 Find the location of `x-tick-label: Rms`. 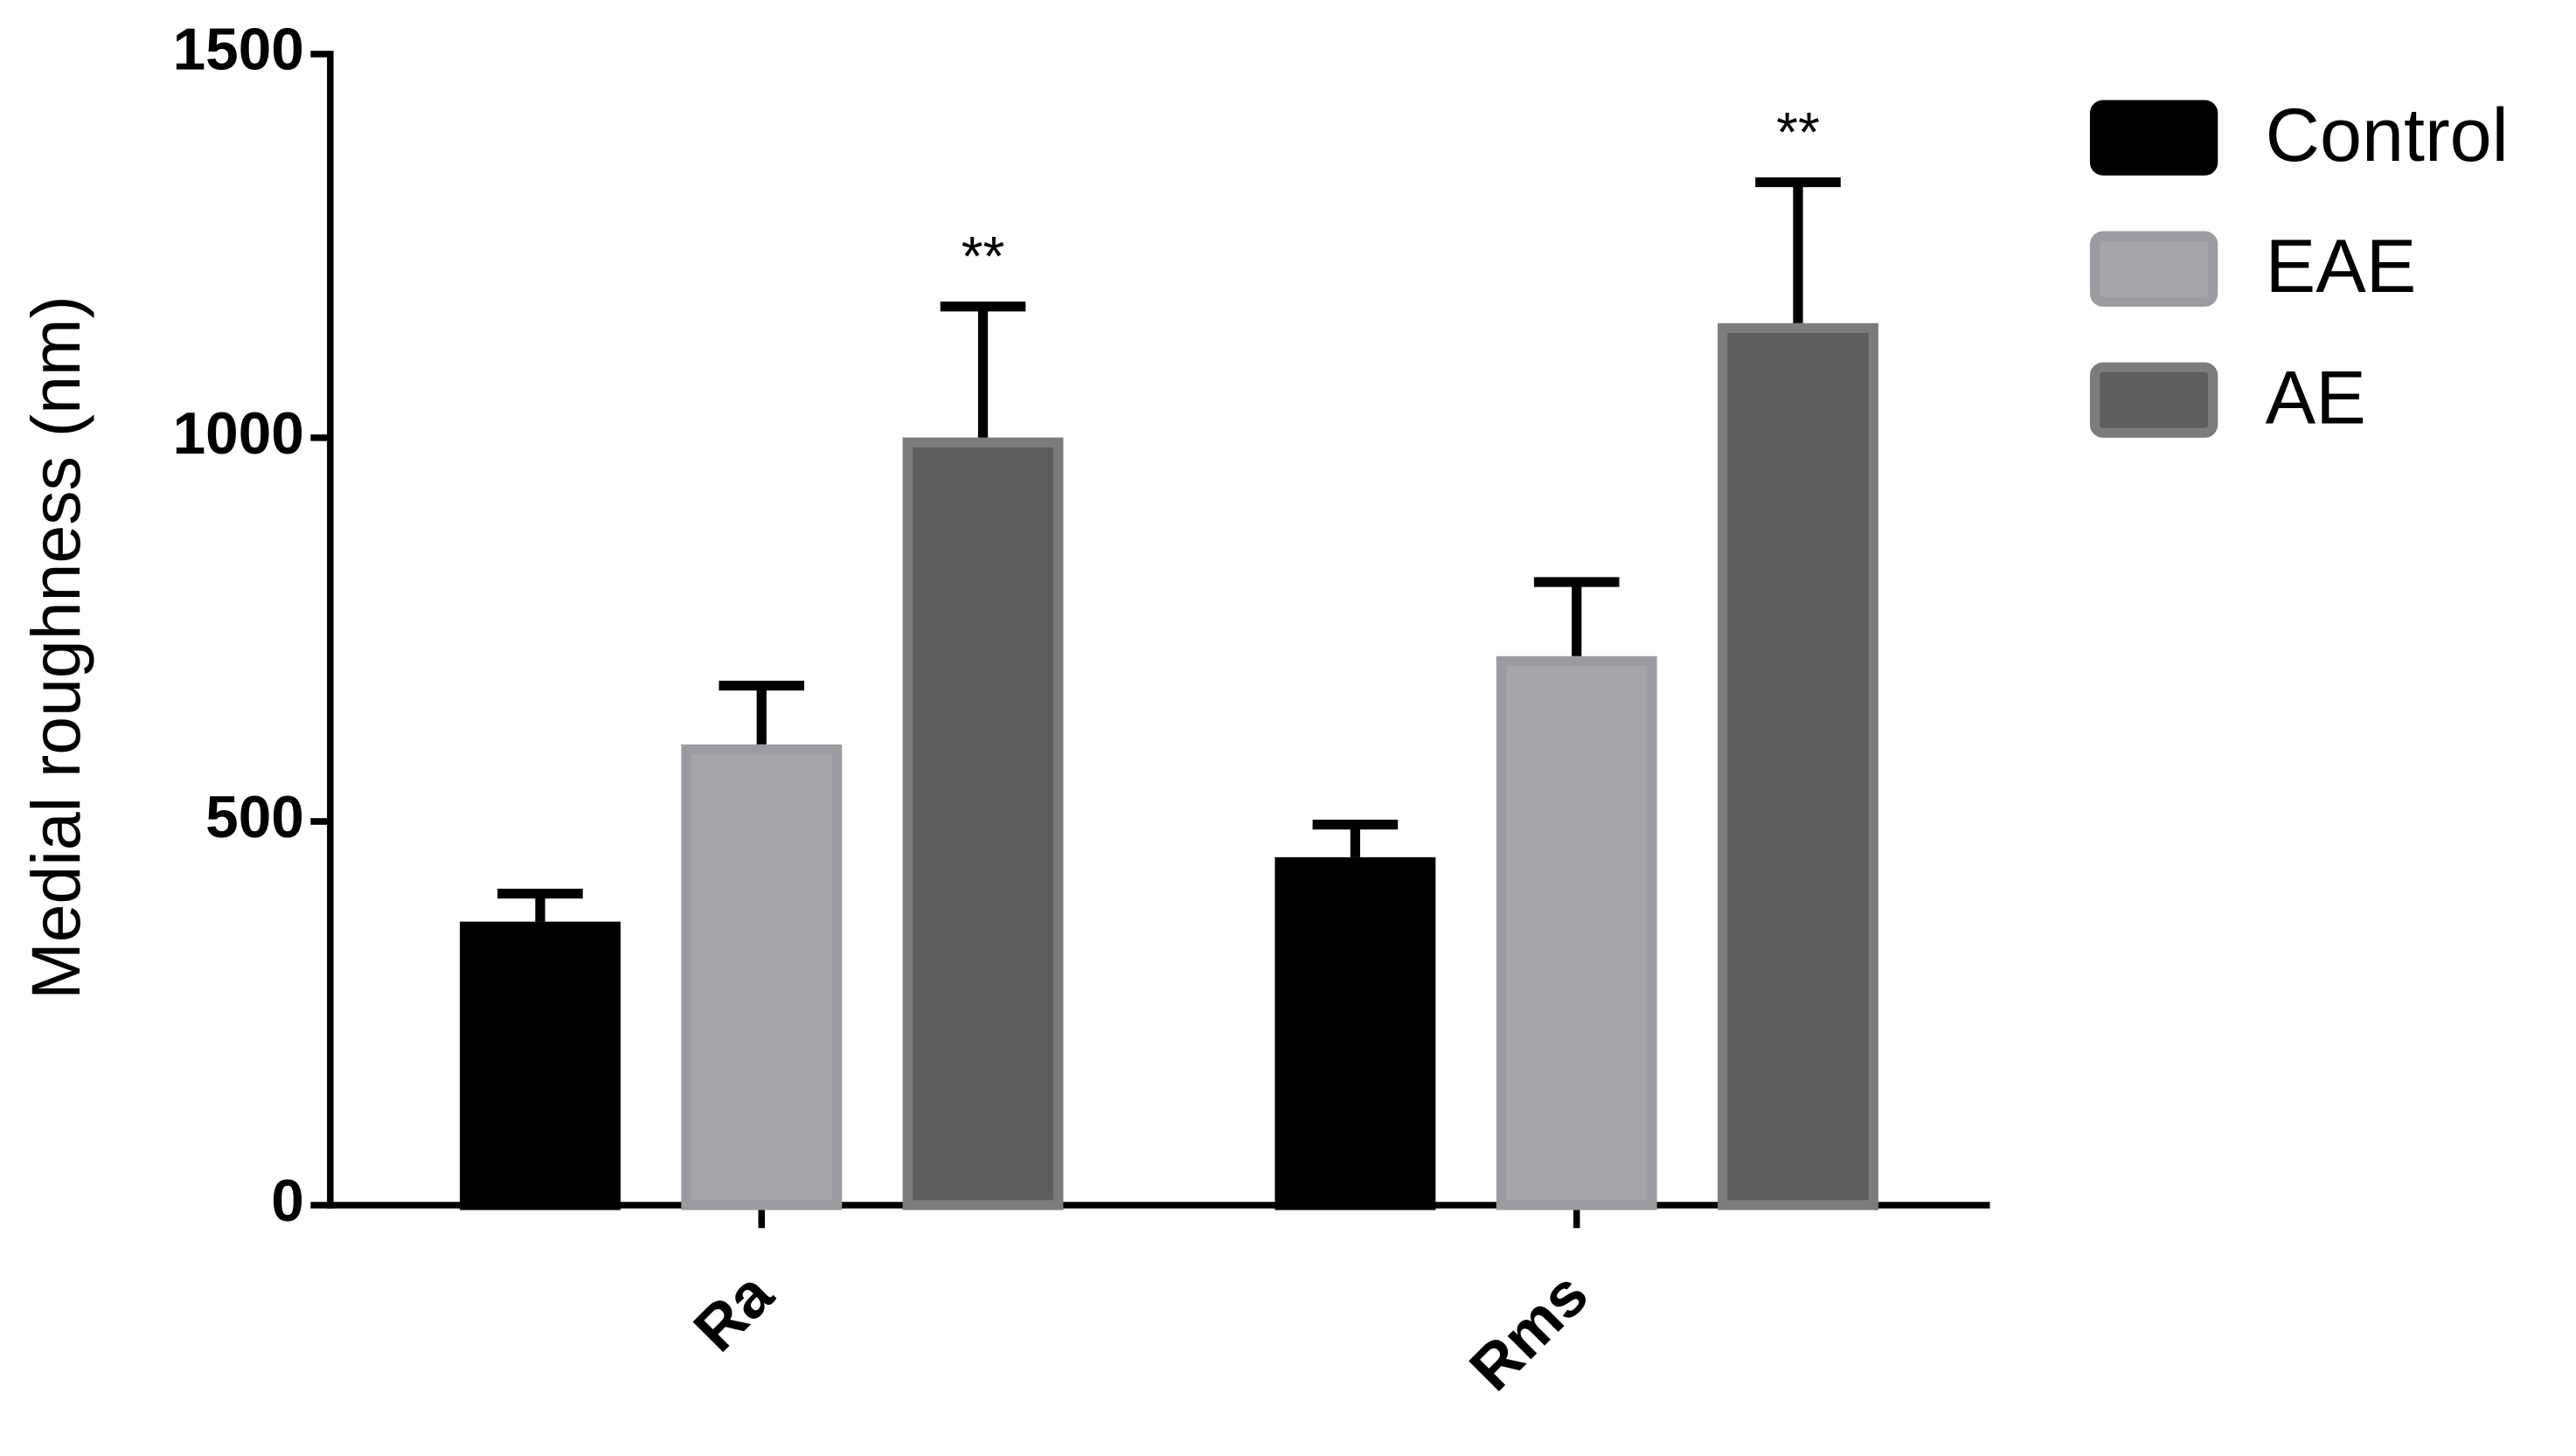

x-tick-label: Rms is located at coordinates (1528, 1331).